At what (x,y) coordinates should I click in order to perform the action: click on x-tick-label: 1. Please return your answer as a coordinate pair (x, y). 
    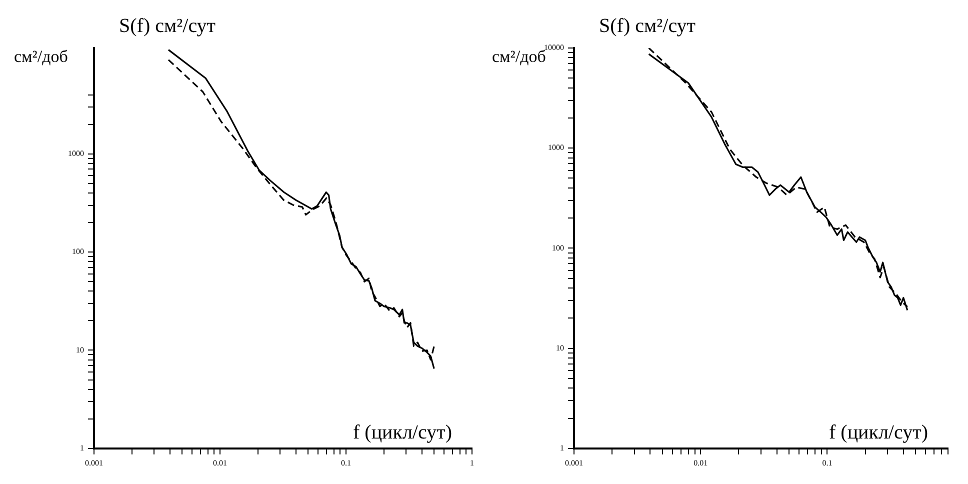
    Looking at the image, I should click on (472, 463).